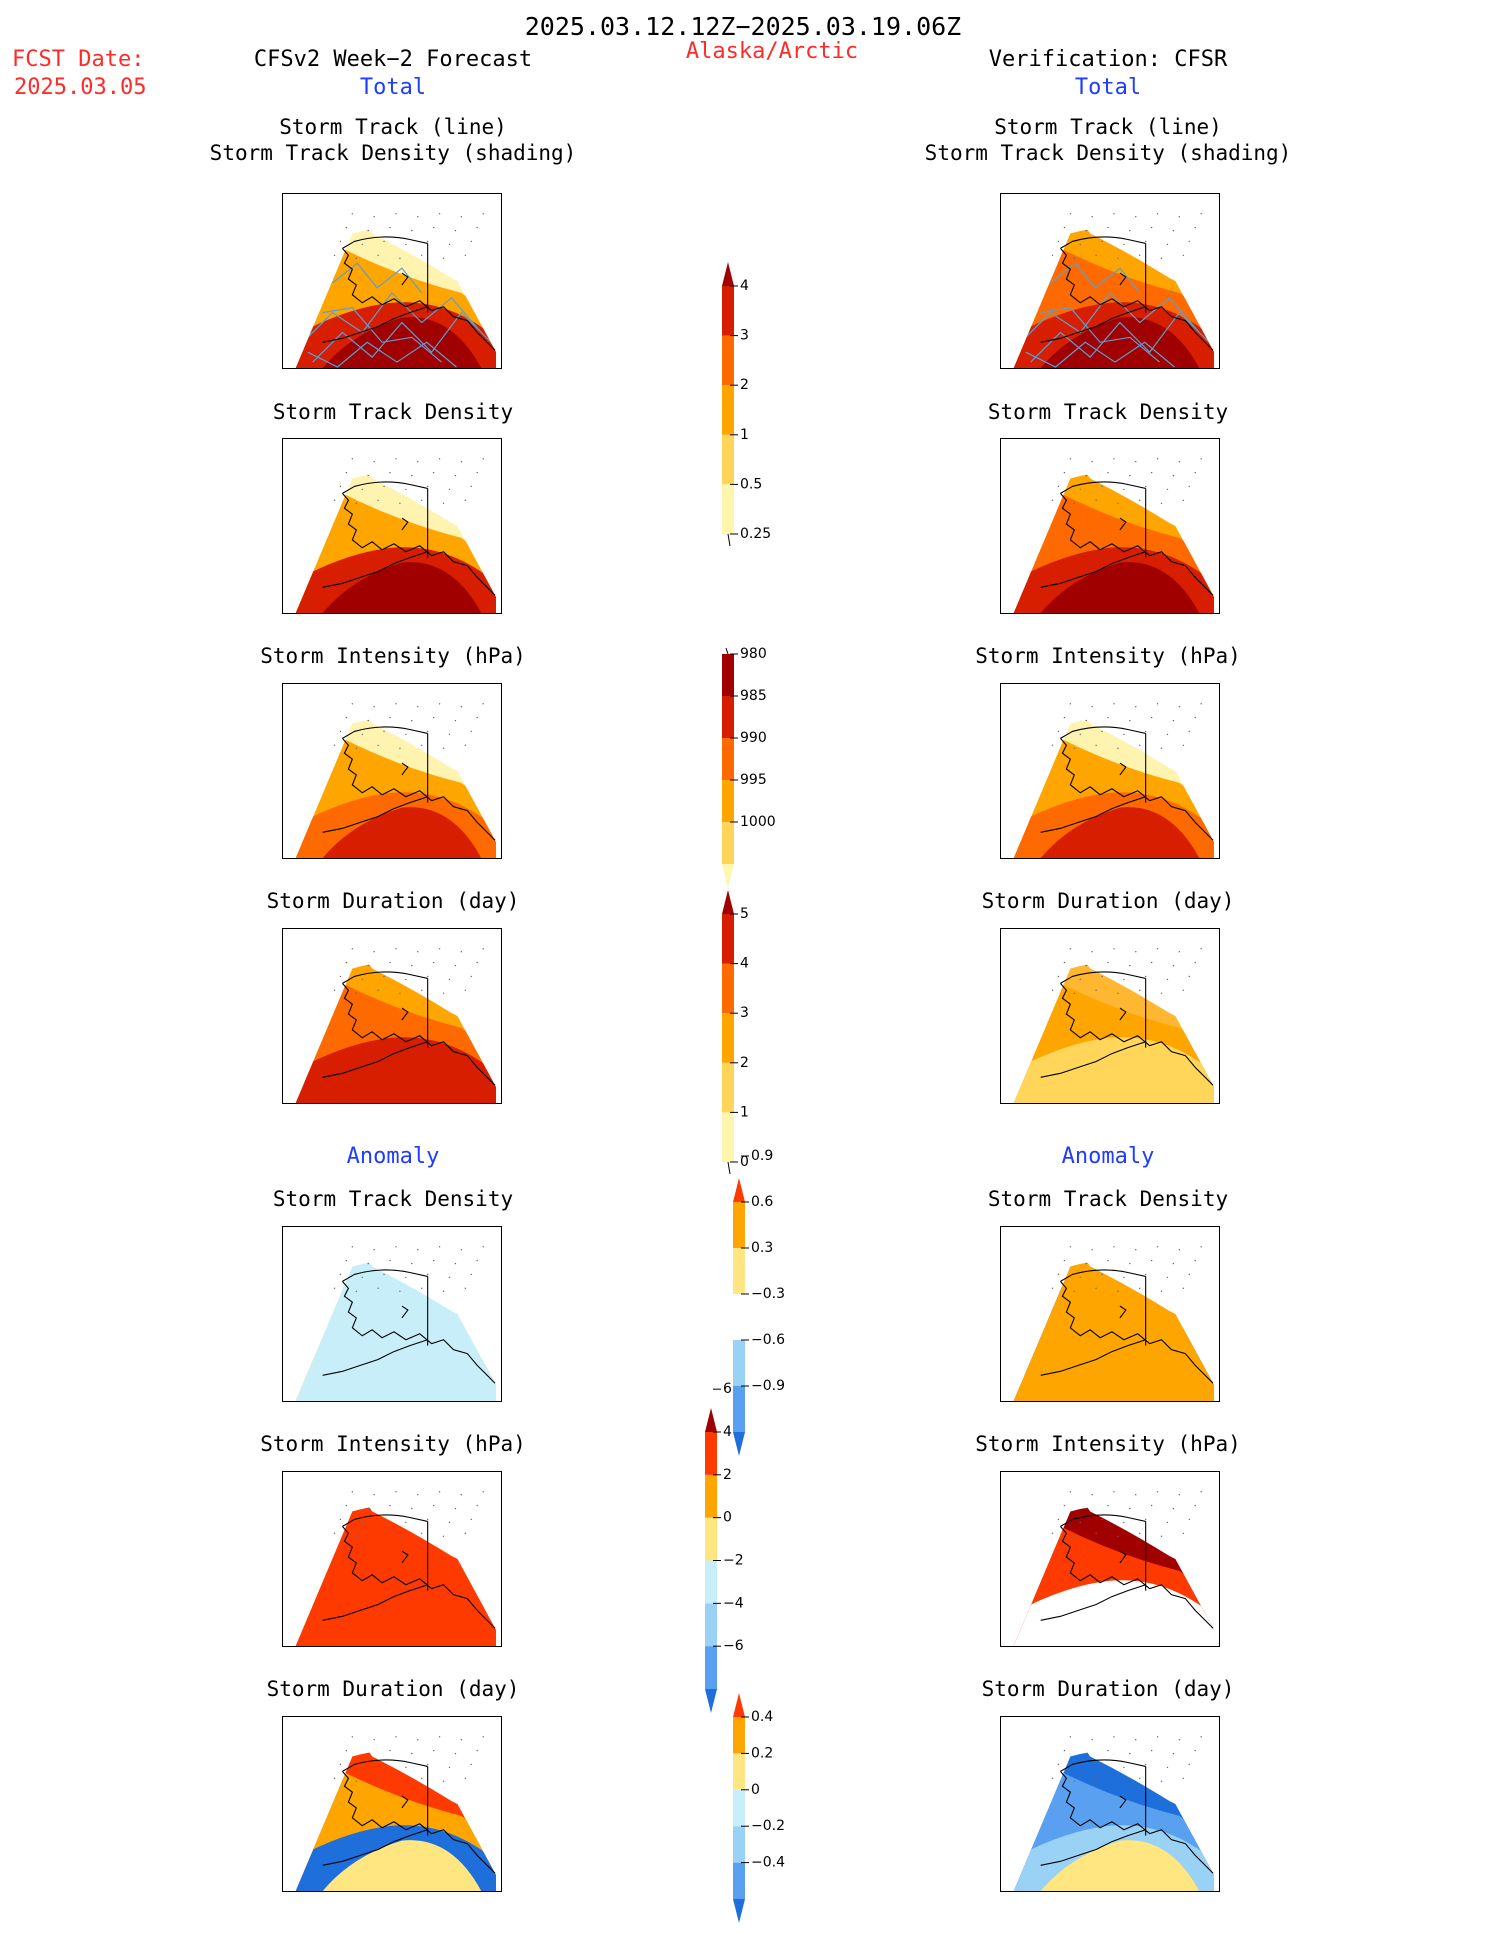 The image size is (1487, 1933). I want to click on colorbar-anomaly-duration: −0.4 −0.2 0 0.2 0.4, so click(773, 1813).